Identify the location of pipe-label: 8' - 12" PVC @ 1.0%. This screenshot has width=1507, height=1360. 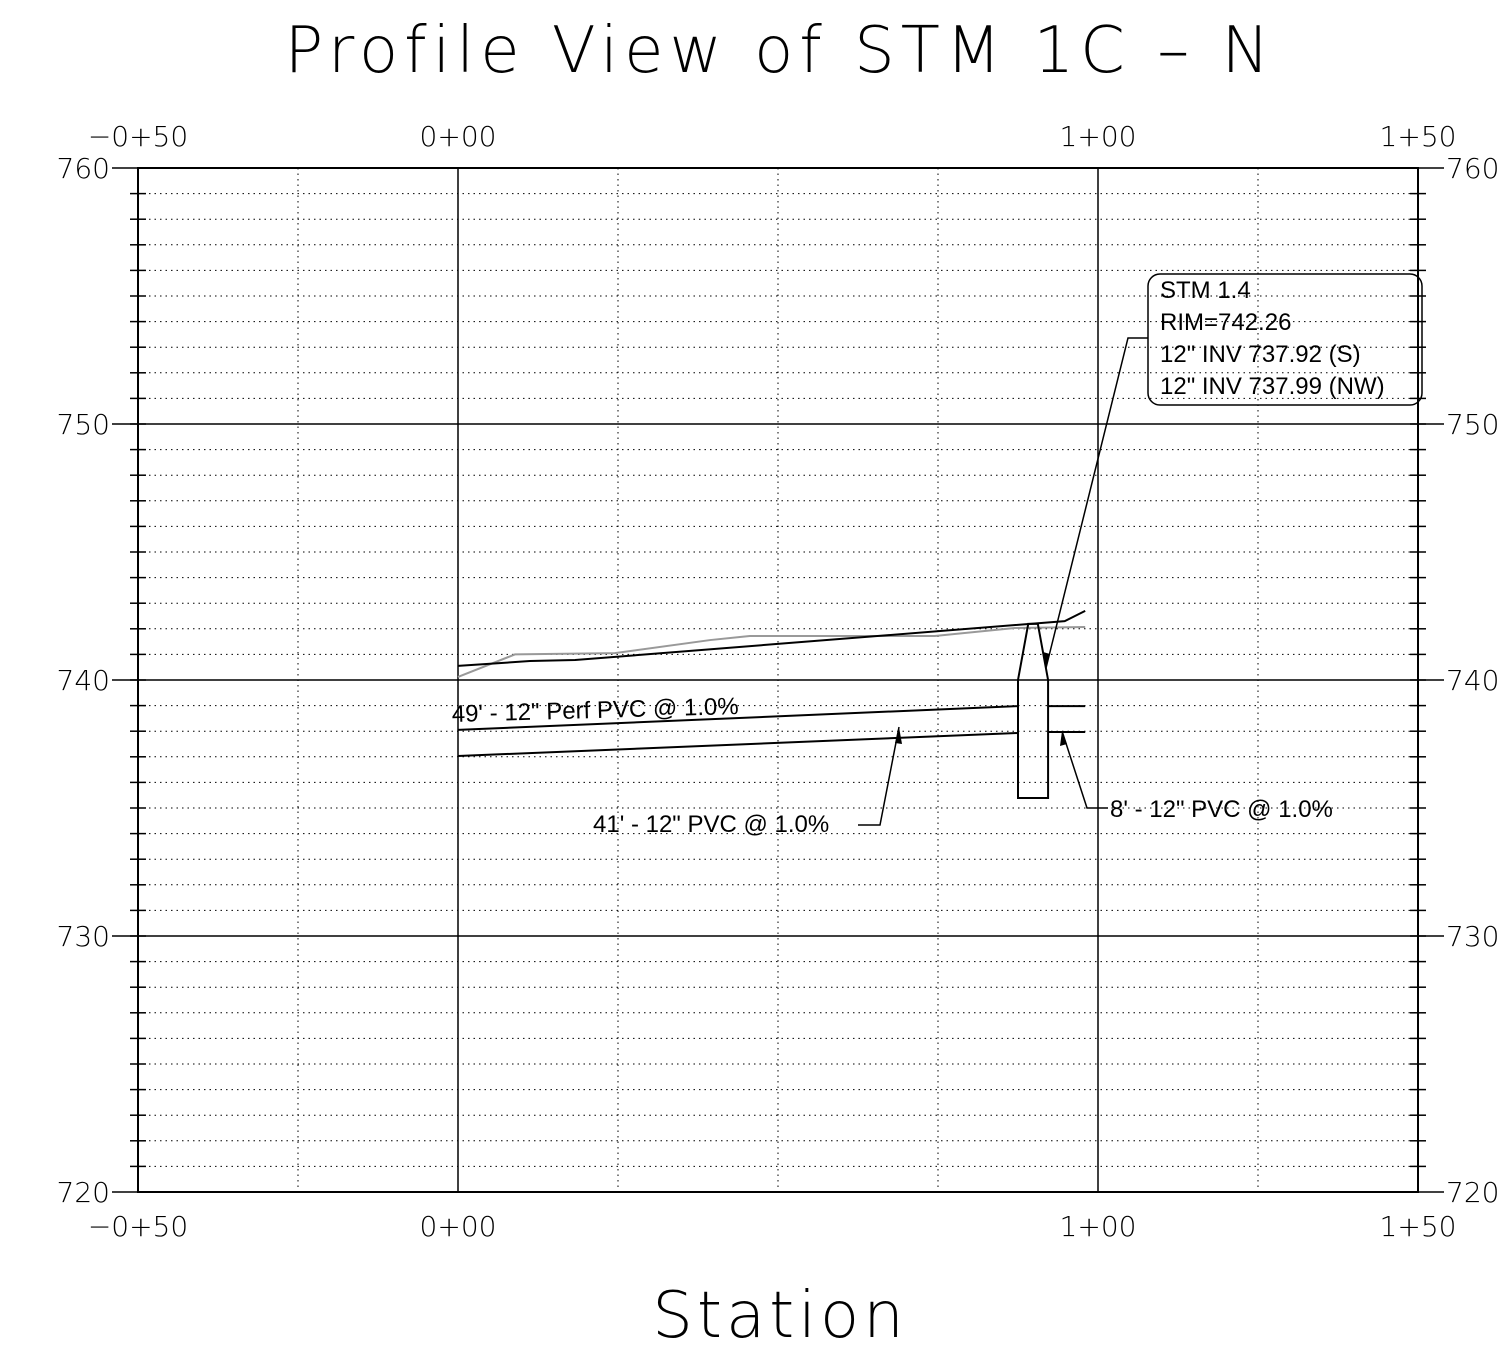
(1221, 809).